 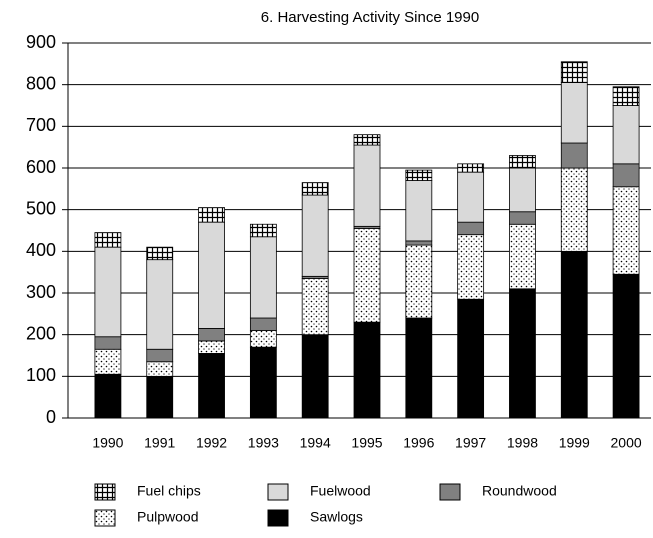 I want to click on y-tick-label: 900, so click(x=41, y=42).